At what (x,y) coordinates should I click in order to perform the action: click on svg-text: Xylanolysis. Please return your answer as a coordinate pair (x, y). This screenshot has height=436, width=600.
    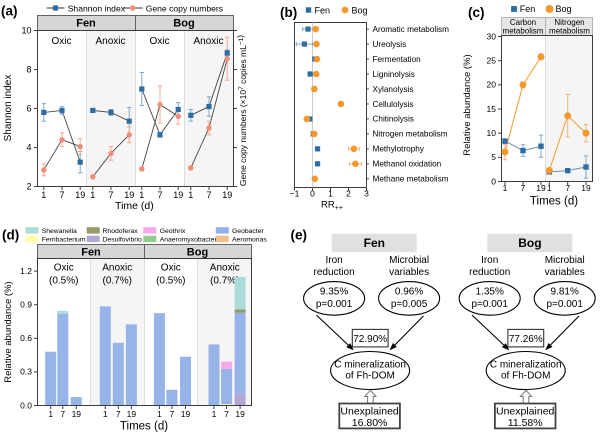
    Looking at the image, I should click on (393, 89).